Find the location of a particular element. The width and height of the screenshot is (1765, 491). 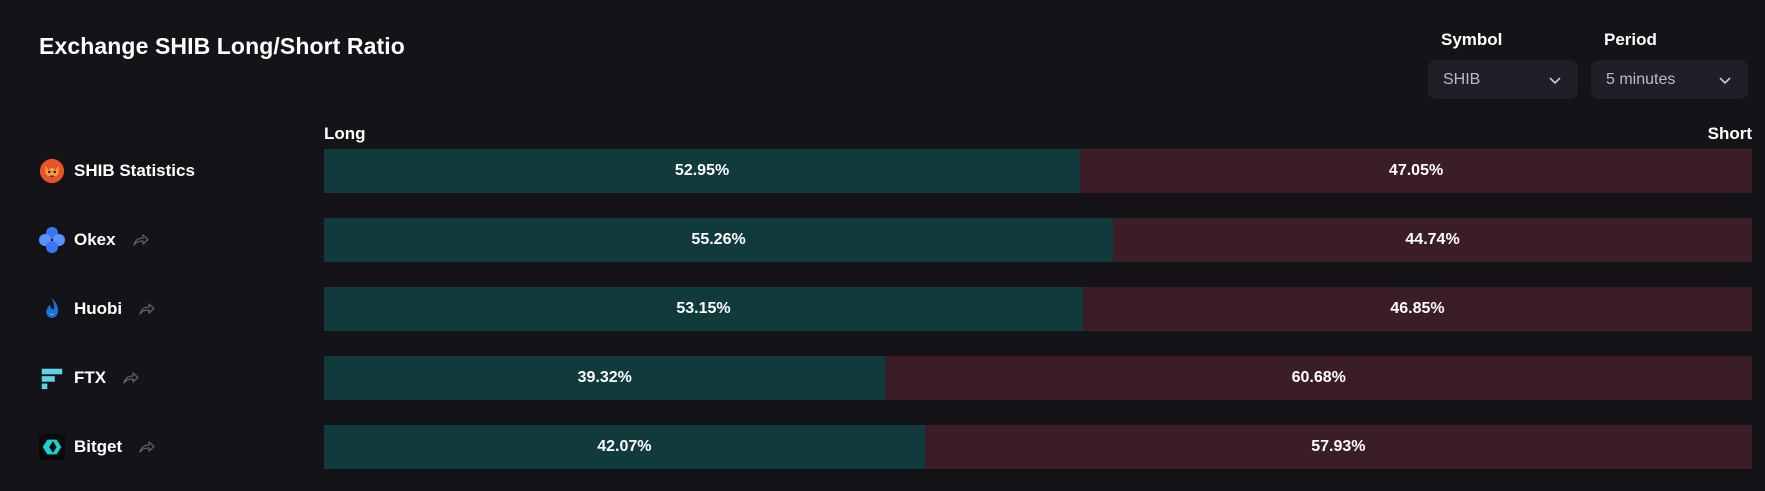

ratio-bar: 39.32% 60.68% is located at coordinates (1038, 378).